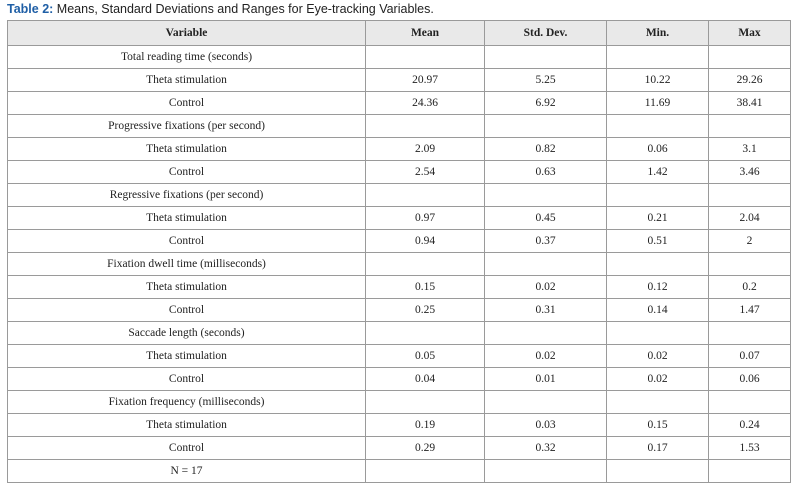 The height and width of the screenshot is (486, 795). Describe the element at coordinates (749, 310) in the screenshot. I see `value-cell: 1.47` at that location.